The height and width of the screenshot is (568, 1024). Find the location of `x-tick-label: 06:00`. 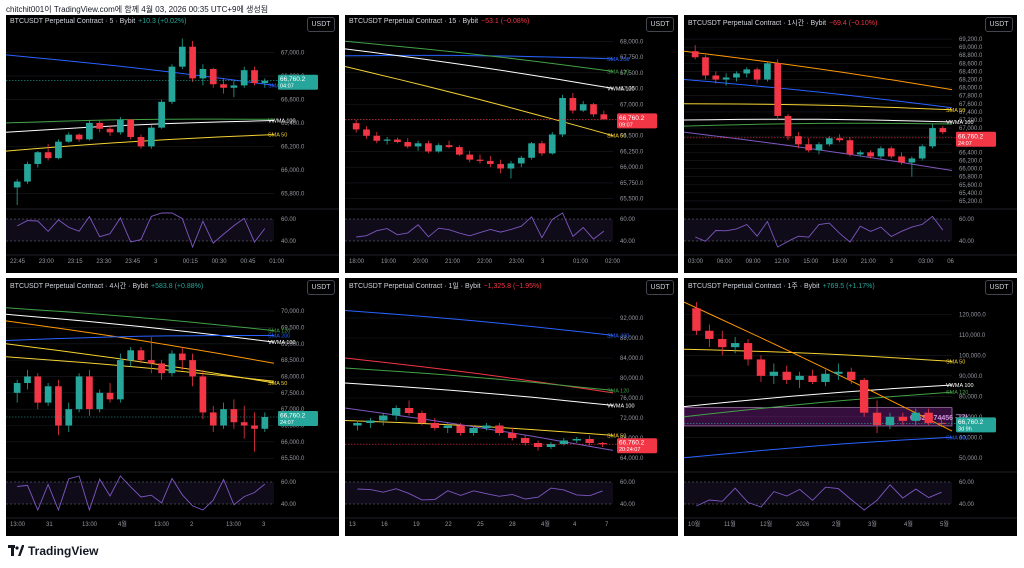

x-tick-label: 06:00 is located at coordinates (725, 262).